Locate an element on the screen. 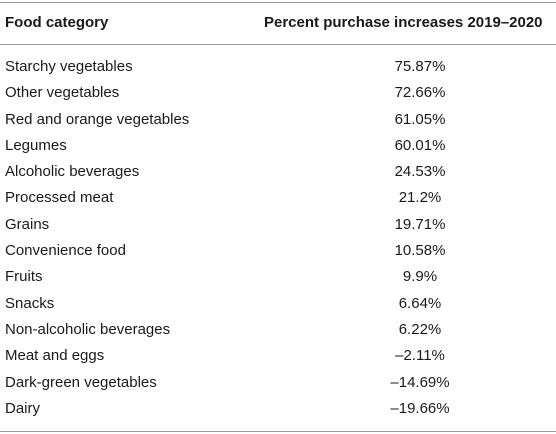  table-row: Red and orange vegetables 61.05% is located at coordinates (278, 120).